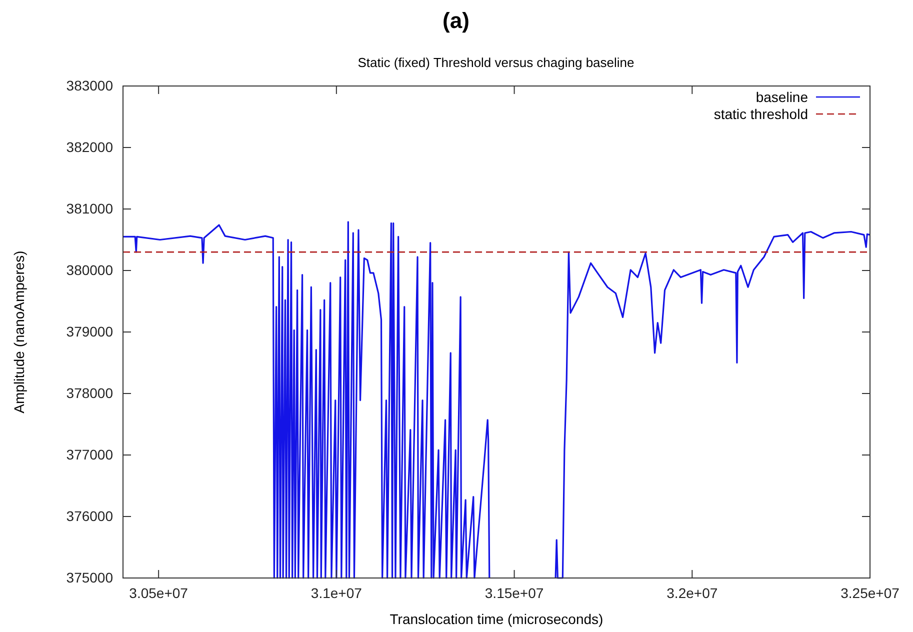 The image size is (913, 632). Describe the element at coordinates (692, 592) in the screenshot. I see `x-tick-label: 3.2e+07` at that location.